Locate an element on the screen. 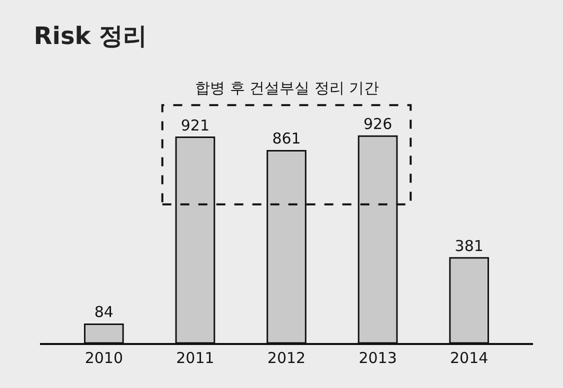  x-tick-label: 2010 is located at coordinates (104, 357).